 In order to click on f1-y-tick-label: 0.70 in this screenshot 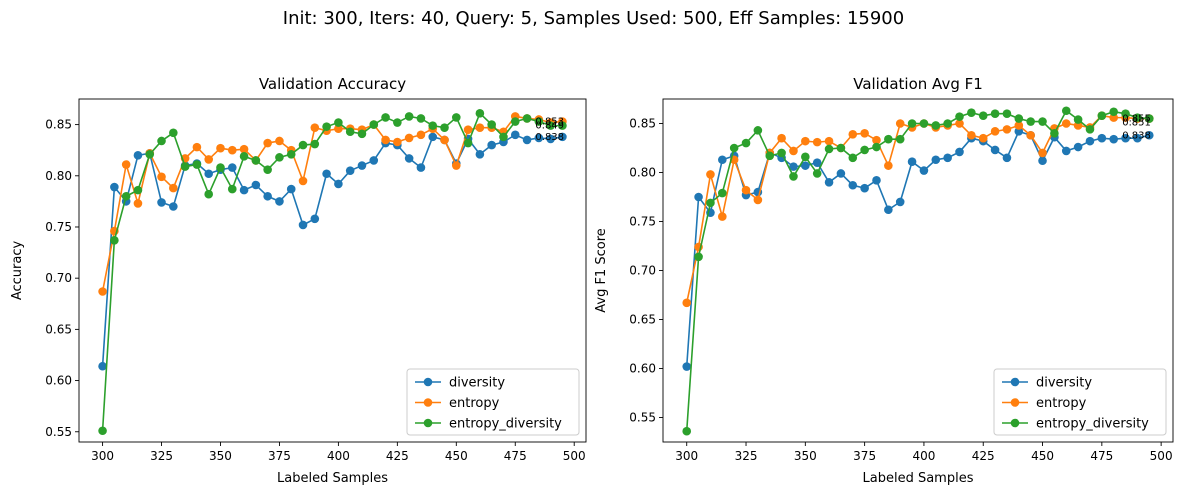, I will do `click(642, 271)`.